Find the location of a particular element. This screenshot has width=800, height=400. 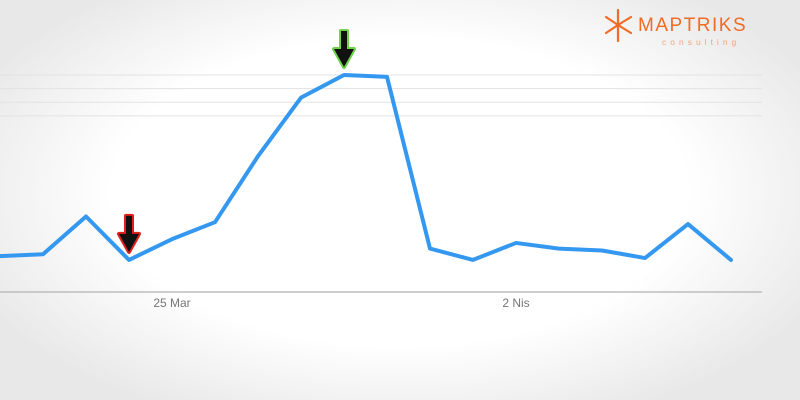

x-tick-label: 2 Nis is located at coordinates (515, 303).